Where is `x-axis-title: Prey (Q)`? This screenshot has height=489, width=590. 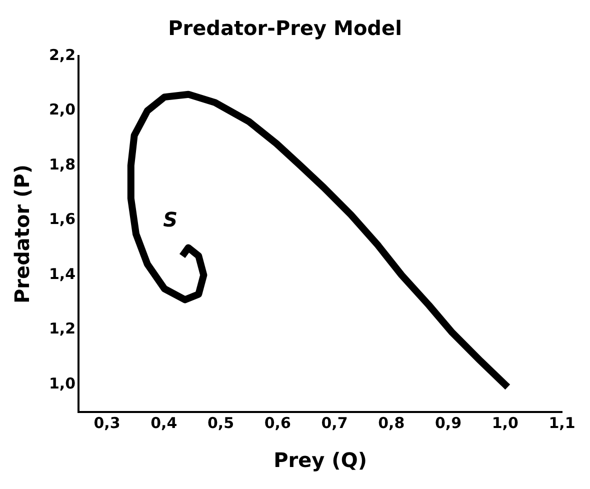
x-axis-title: Prey (Q) is located at coordinates (320, 460).